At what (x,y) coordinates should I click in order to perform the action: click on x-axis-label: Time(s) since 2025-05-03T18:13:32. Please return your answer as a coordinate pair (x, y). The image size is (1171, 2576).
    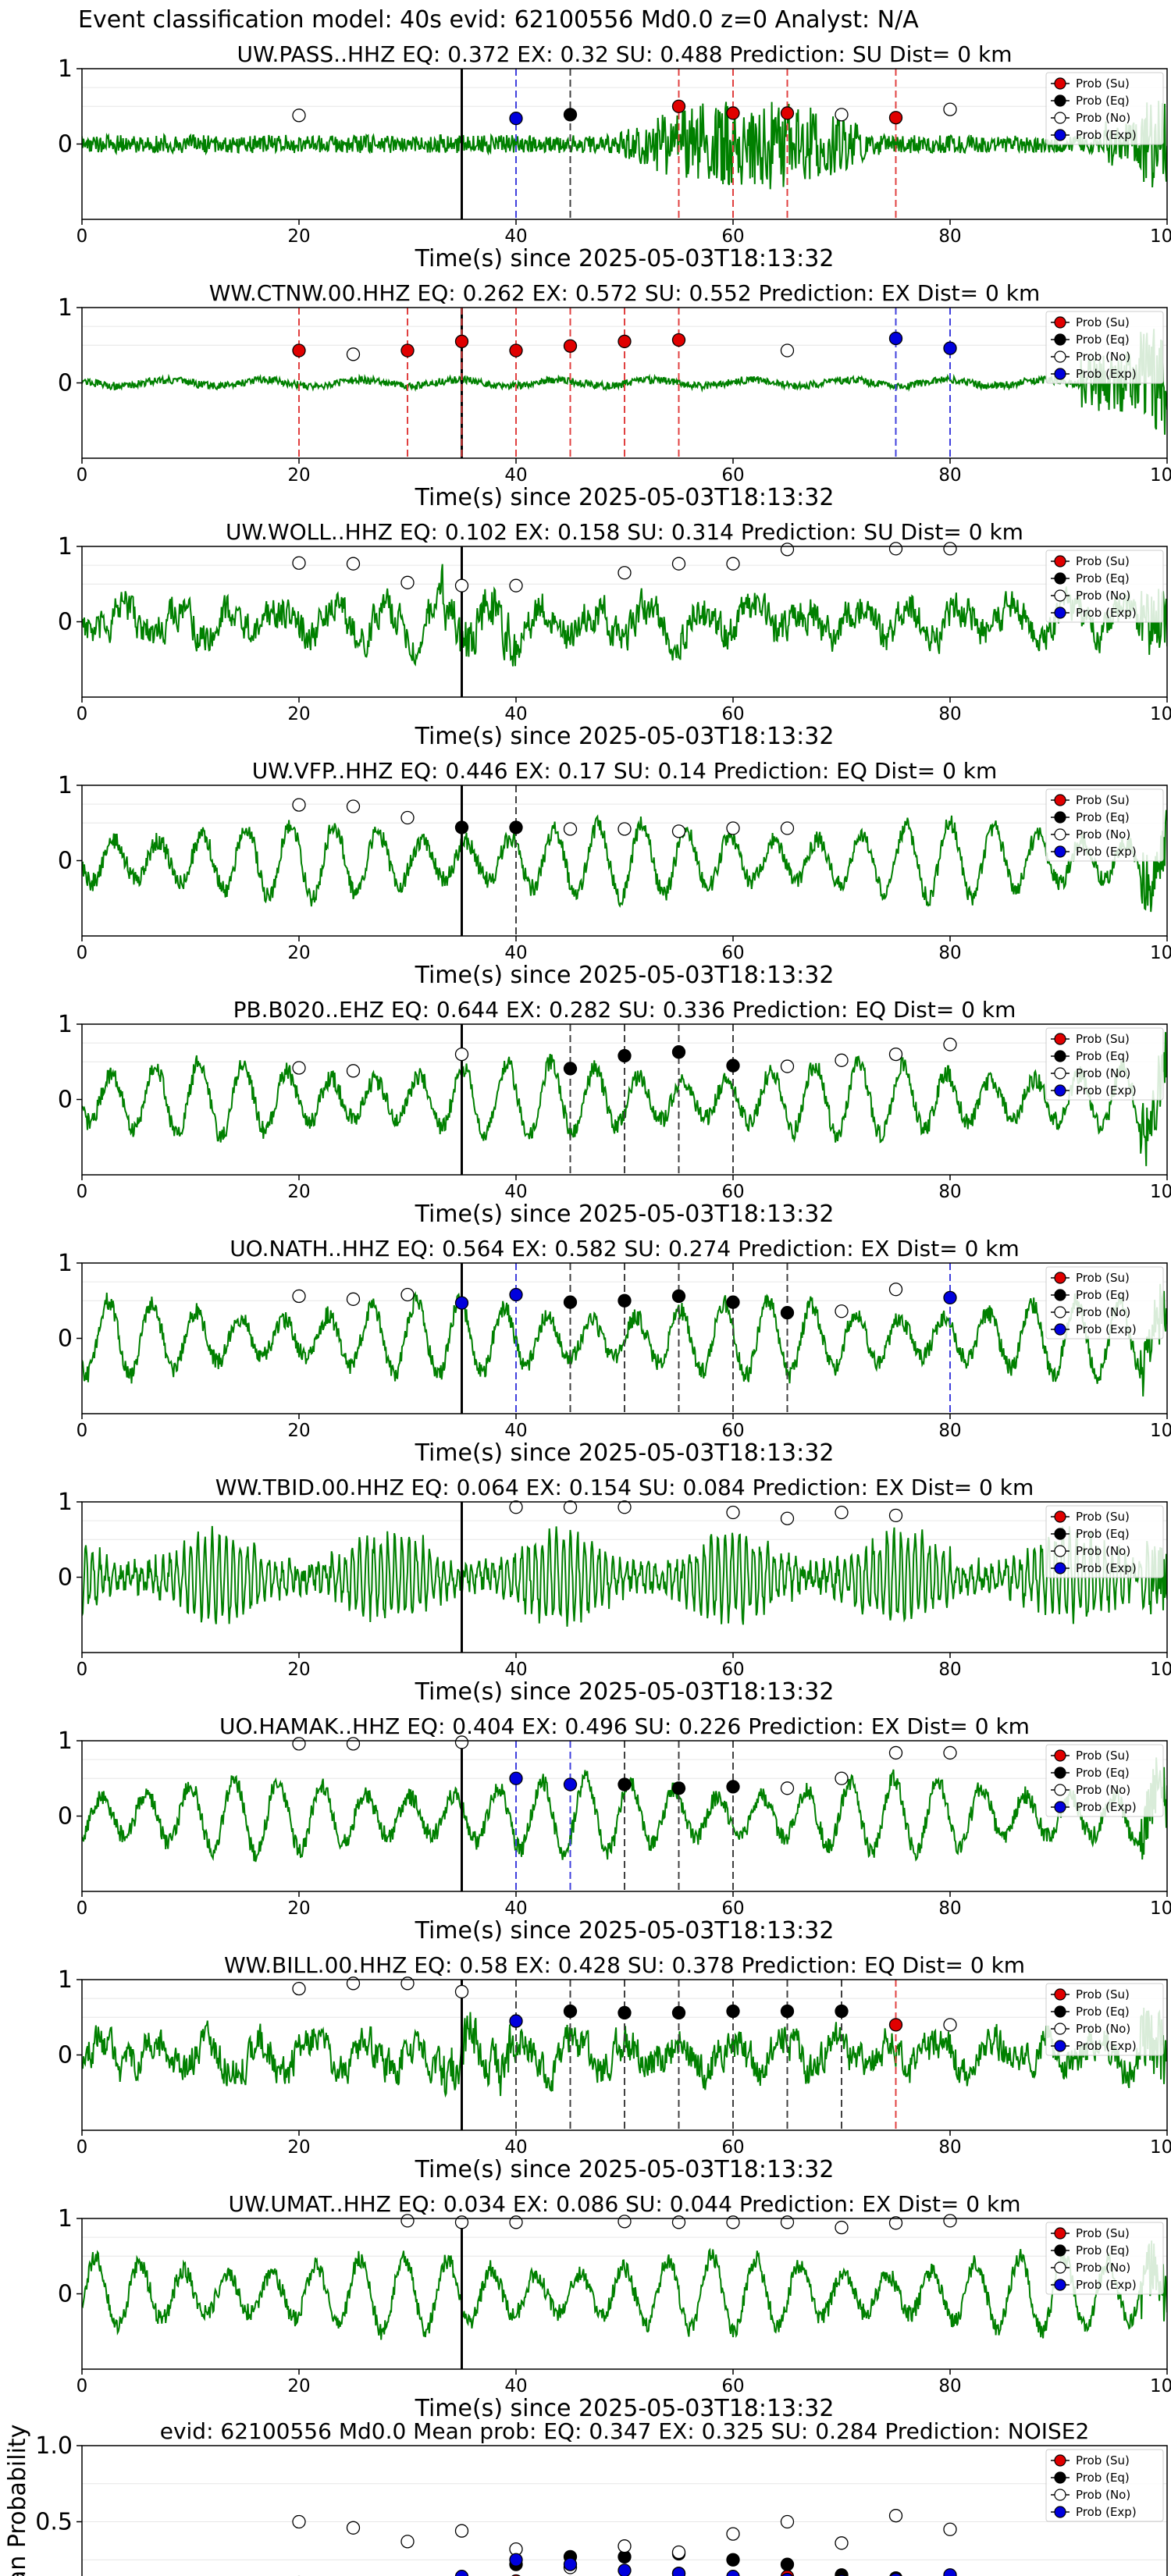
    Looking at the image, I should click on (625, 2169).